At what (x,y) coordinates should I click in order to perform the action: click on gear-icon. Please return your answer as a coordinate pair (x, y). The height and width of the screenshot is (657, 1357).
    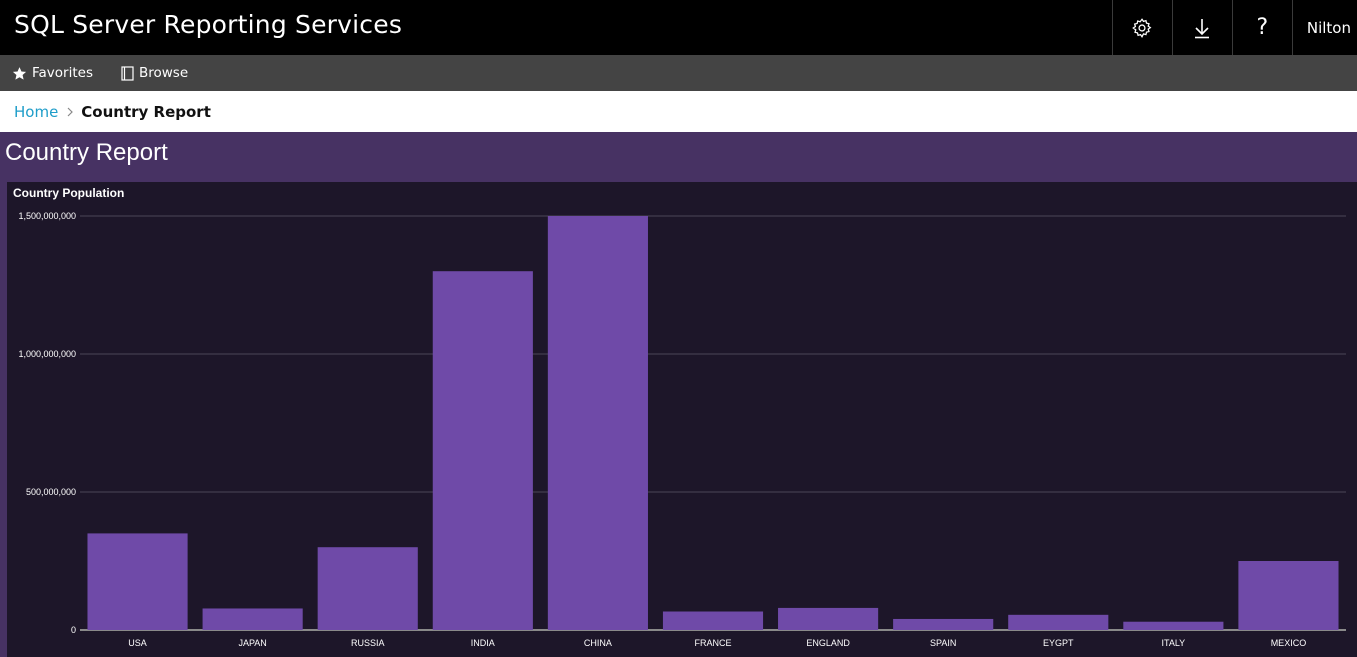
    Looking at the image, I should click on (1142, 28).